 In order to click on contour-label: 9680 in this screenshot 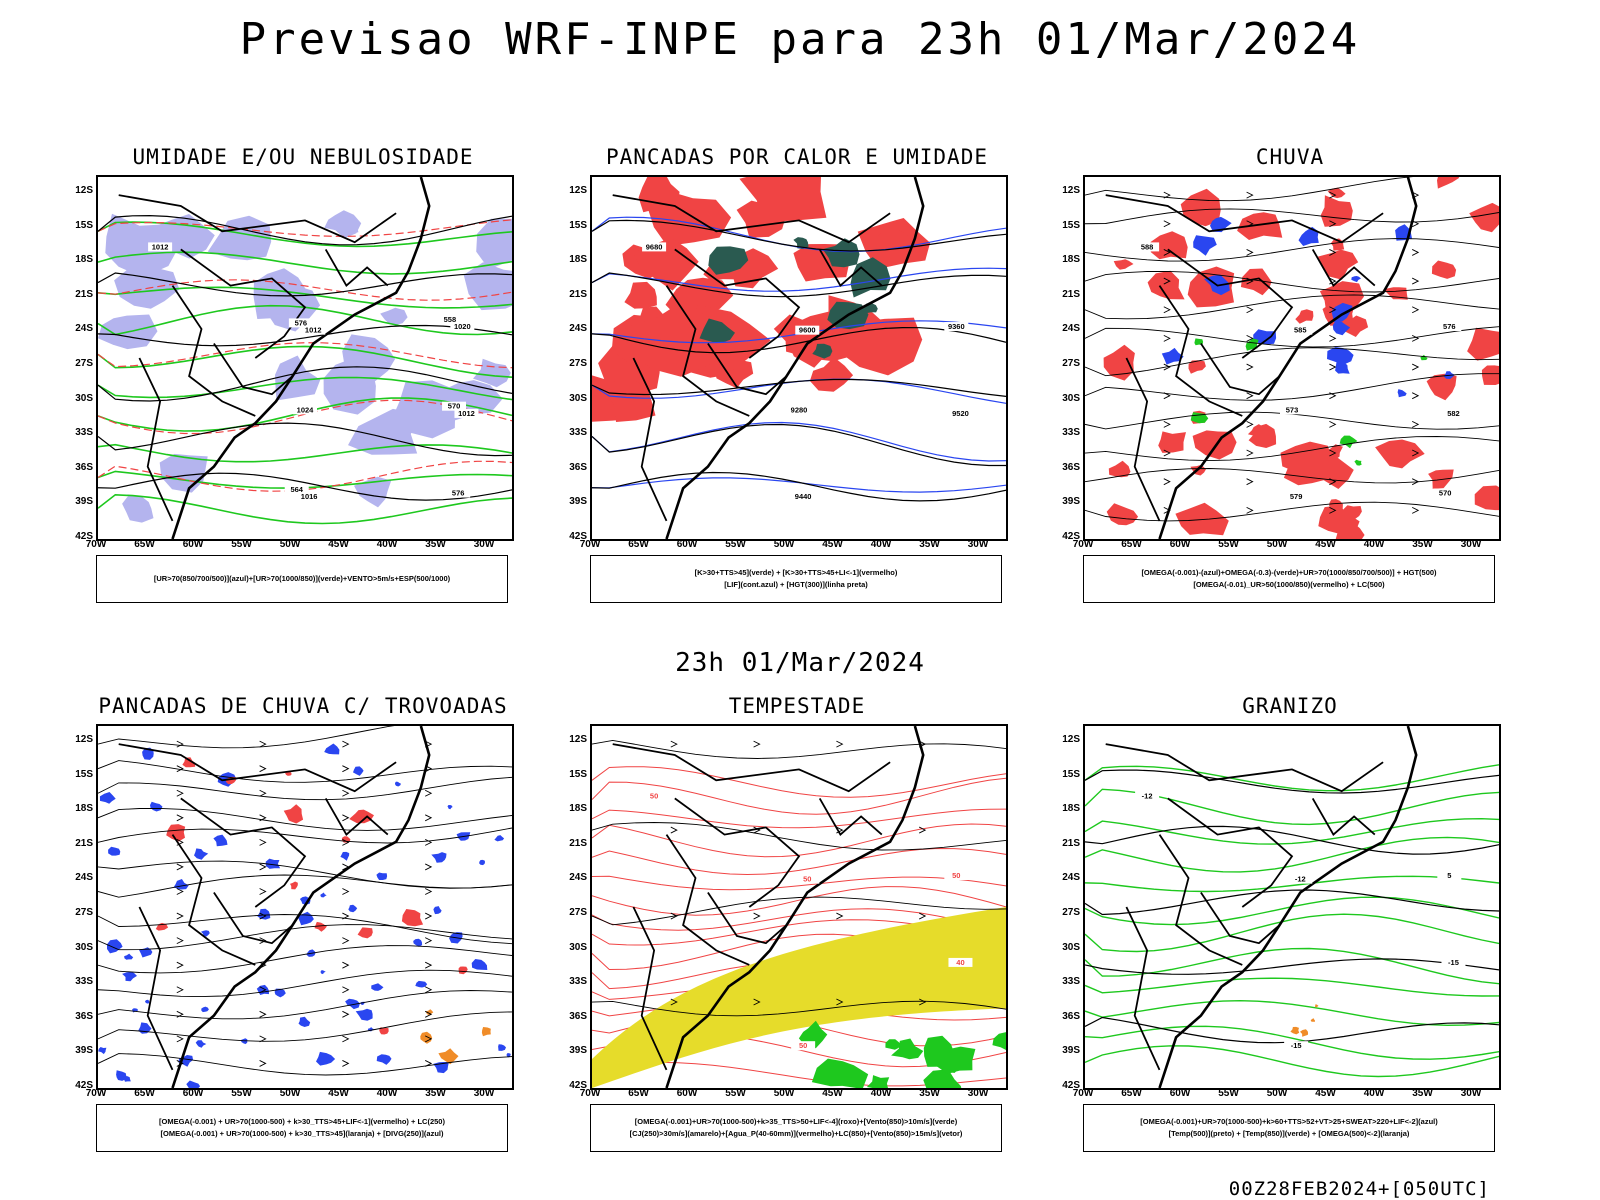, I will do `click(654, 246)`.